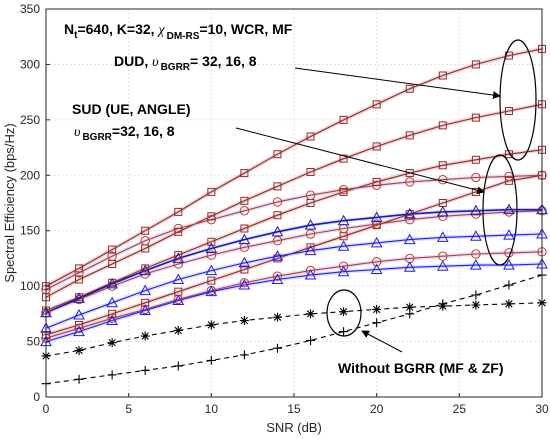 The height and width of the screenshot is (439, 550). I want to click on annotation-dud: DUD, υ BGRR= 32, 16, 8, so click(185, 63).